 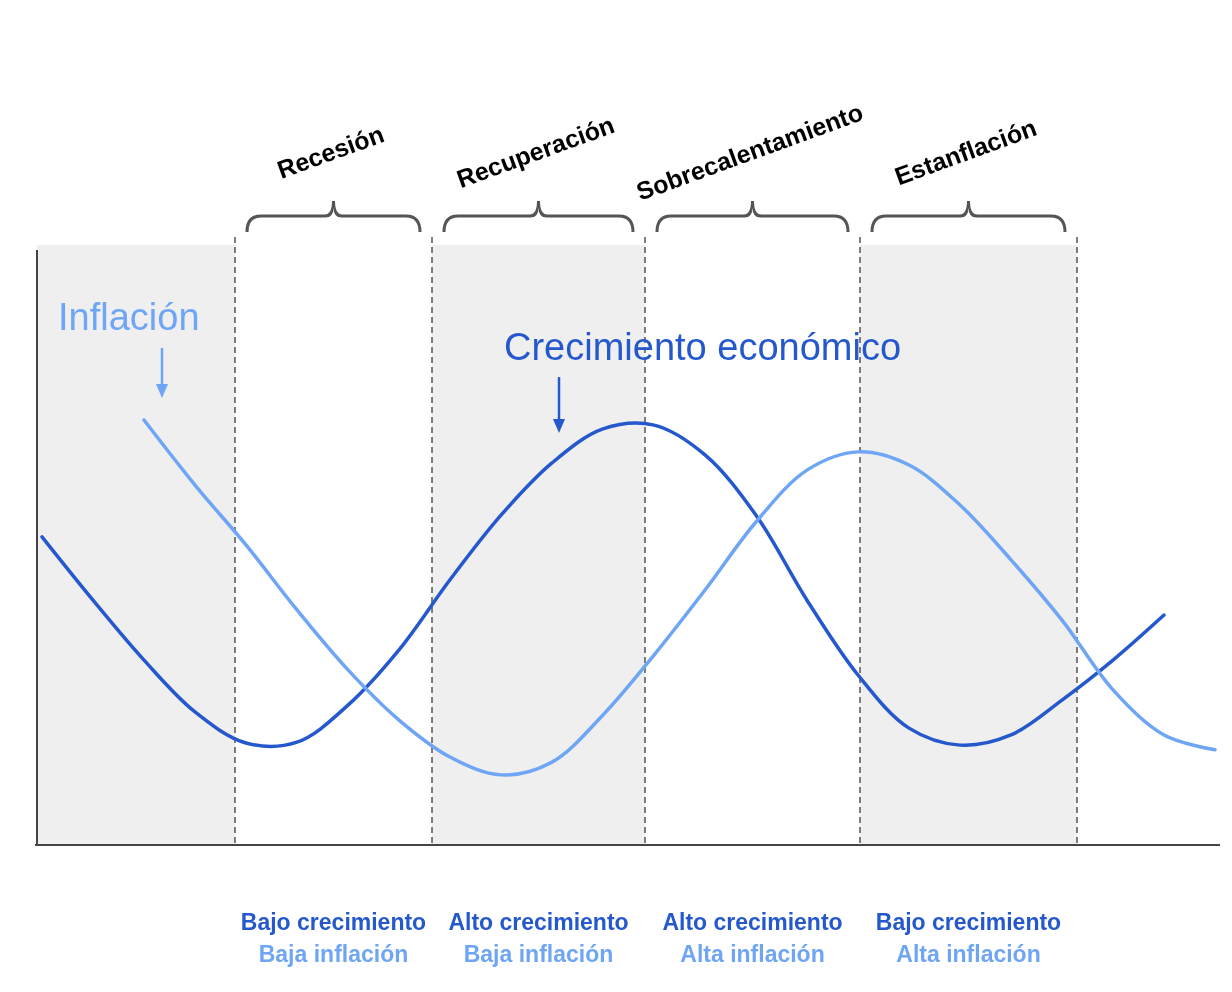 I want to click on text: Inflación, so click(x=129, y=317).